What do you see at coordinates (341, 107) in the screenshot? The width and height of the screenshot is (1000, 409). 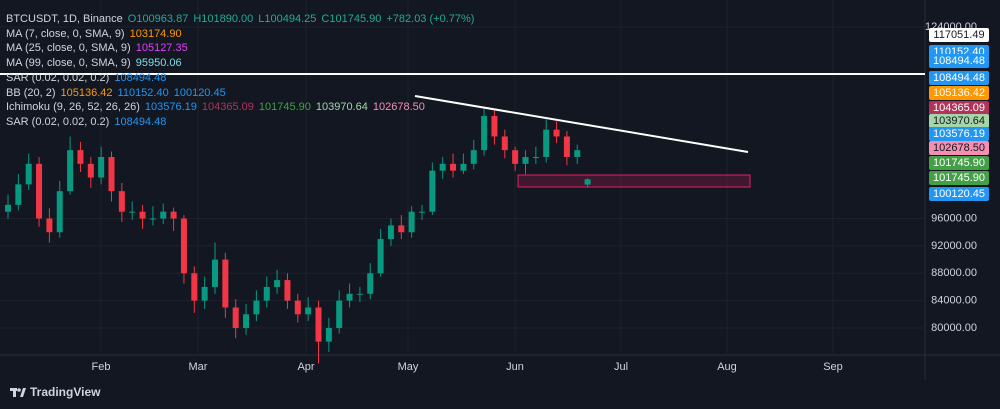 I see `indicator-value: 103970.64` at bounding box center [341, 107].